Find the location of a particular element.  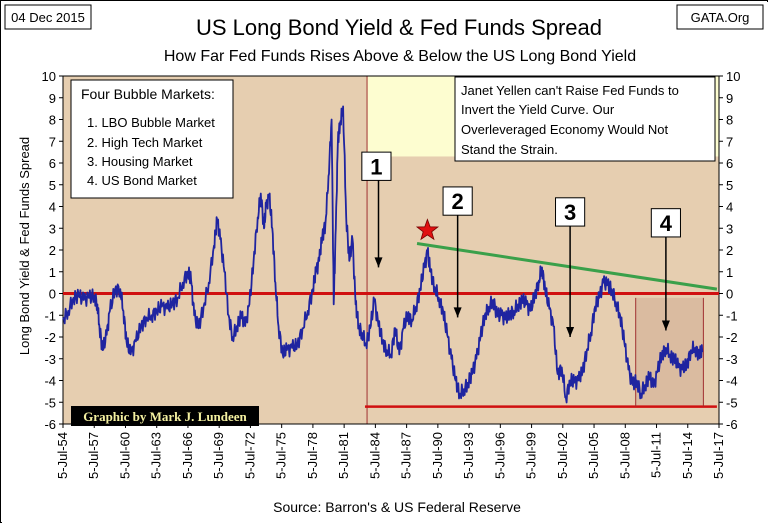

annotation-number: 3 is located at coordinates (570, 212).